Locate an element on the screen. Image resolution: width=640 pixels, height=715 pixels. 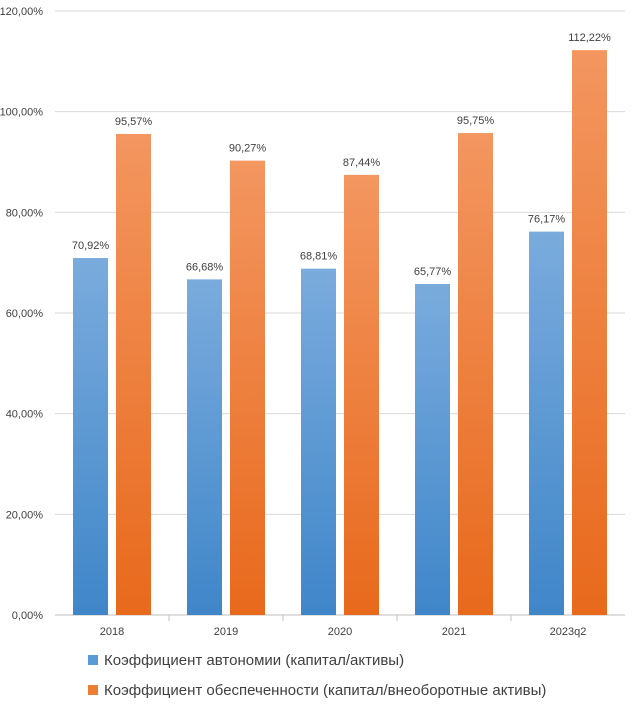
y-tick-label: 40,00% is located at coordinates (25, 415).